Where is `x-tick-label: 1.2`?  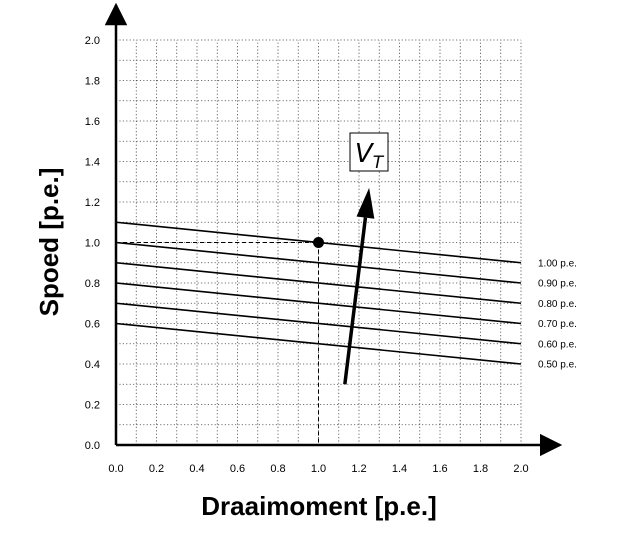
x-tick-label: 1.2 is located at coordinates (358, 469).